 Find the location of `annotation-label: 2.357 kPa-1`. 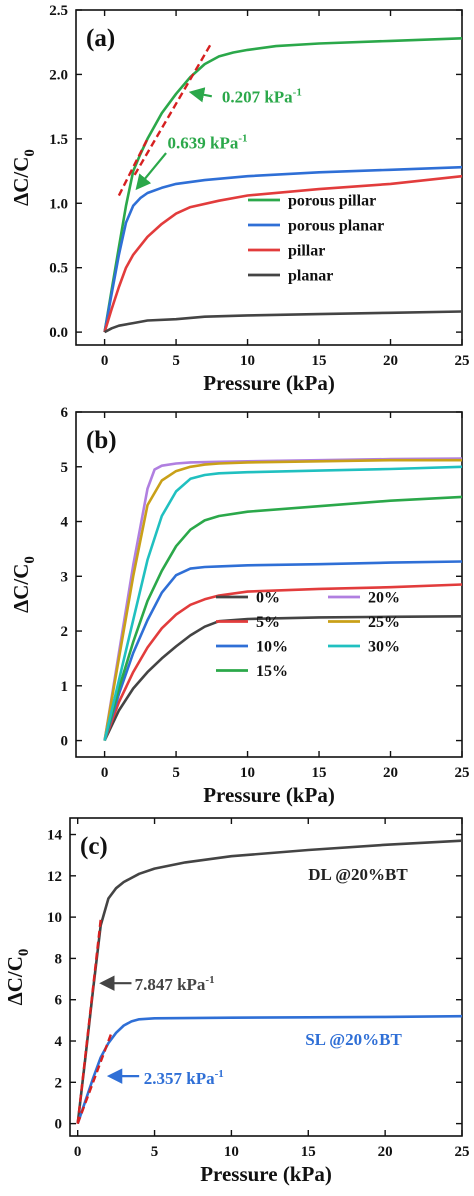

annotation-label: 2.357 kPa-1 is located at coordinates (184, 1078).